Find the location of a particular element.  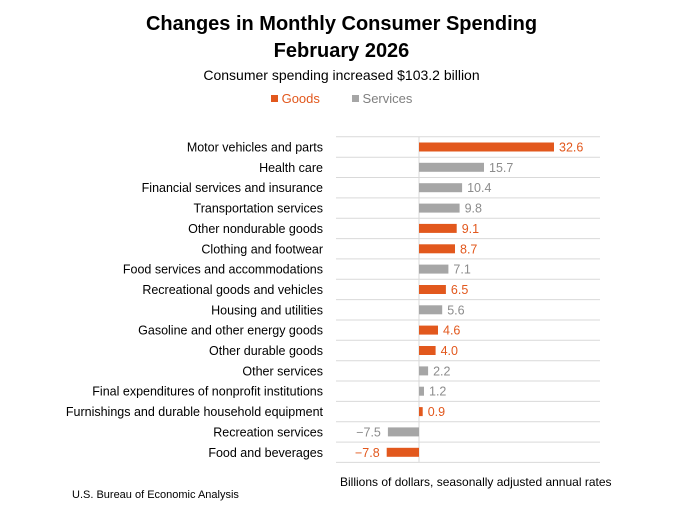

value-label: 0.9 is located at coordinates (436, 412).